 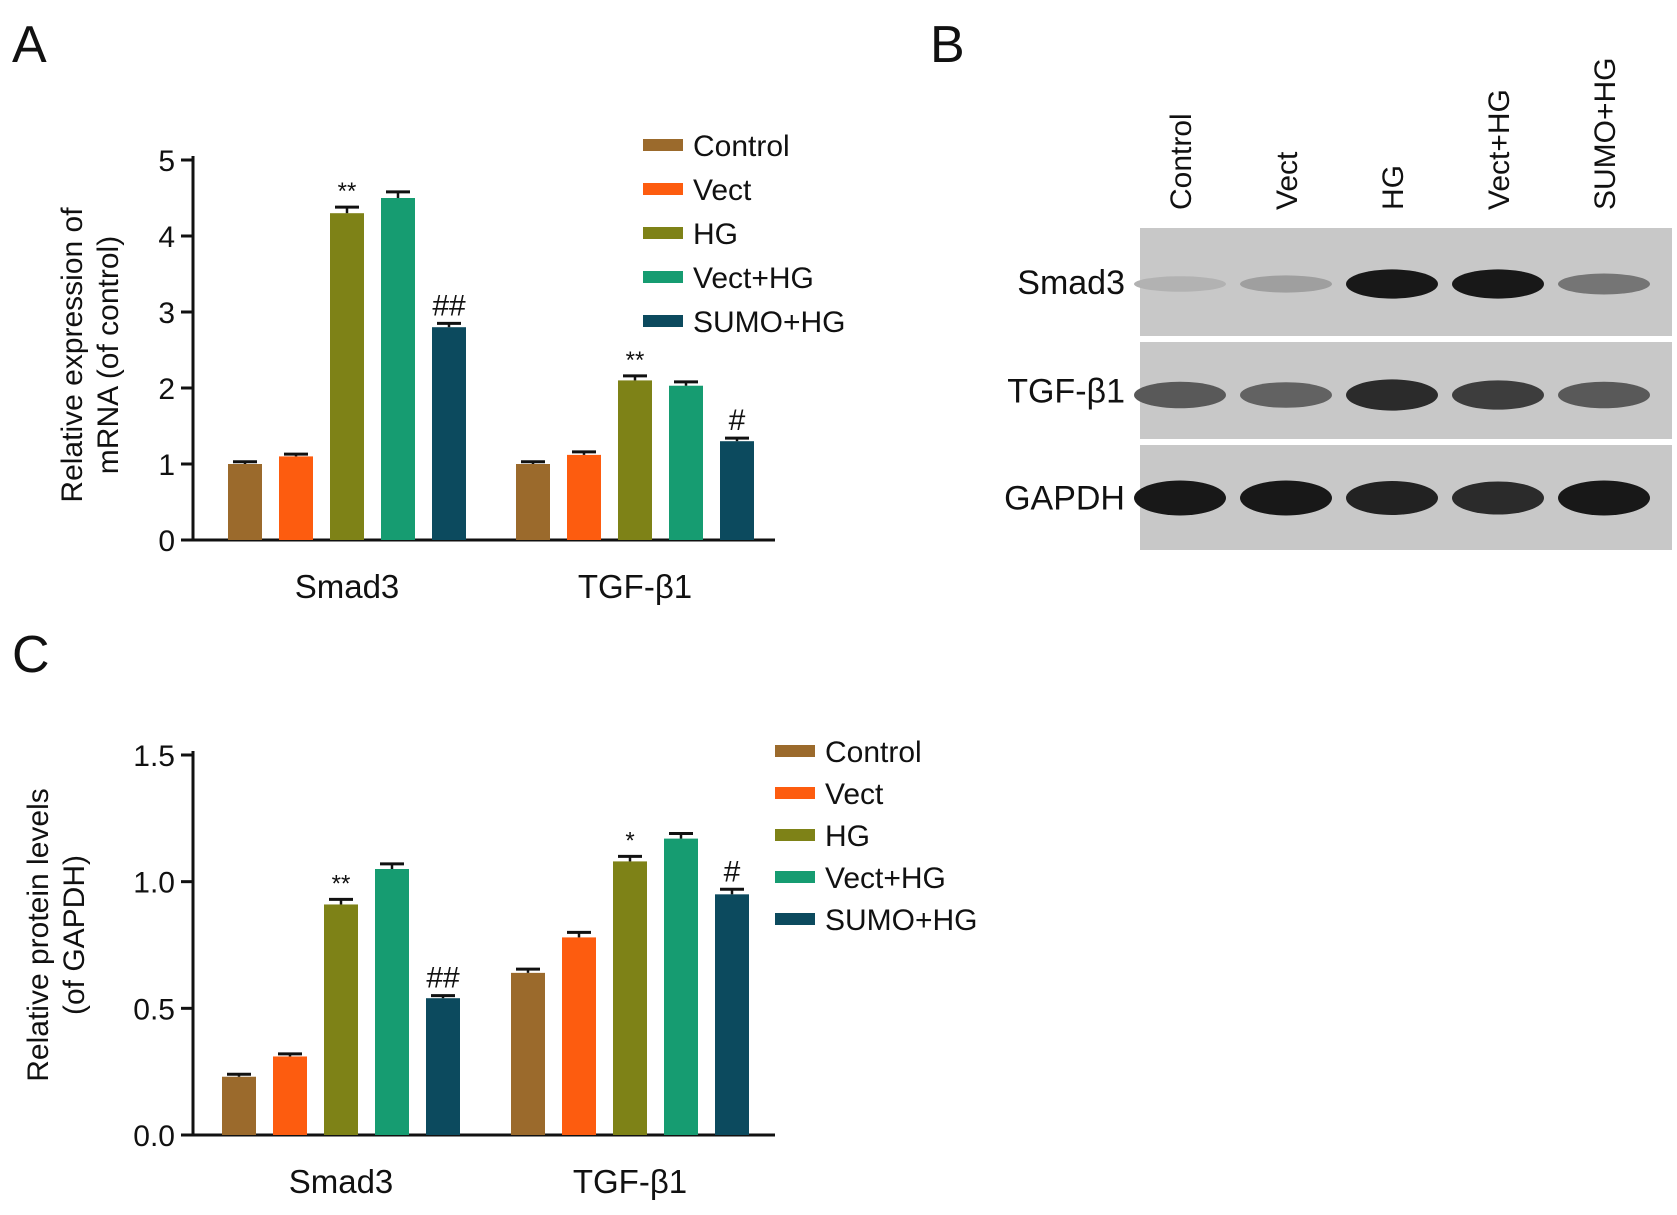 What do you see at coordinates (947, 45) in the screenshot?
I see `panel-label-b: B` at bounding box center [947, 45].